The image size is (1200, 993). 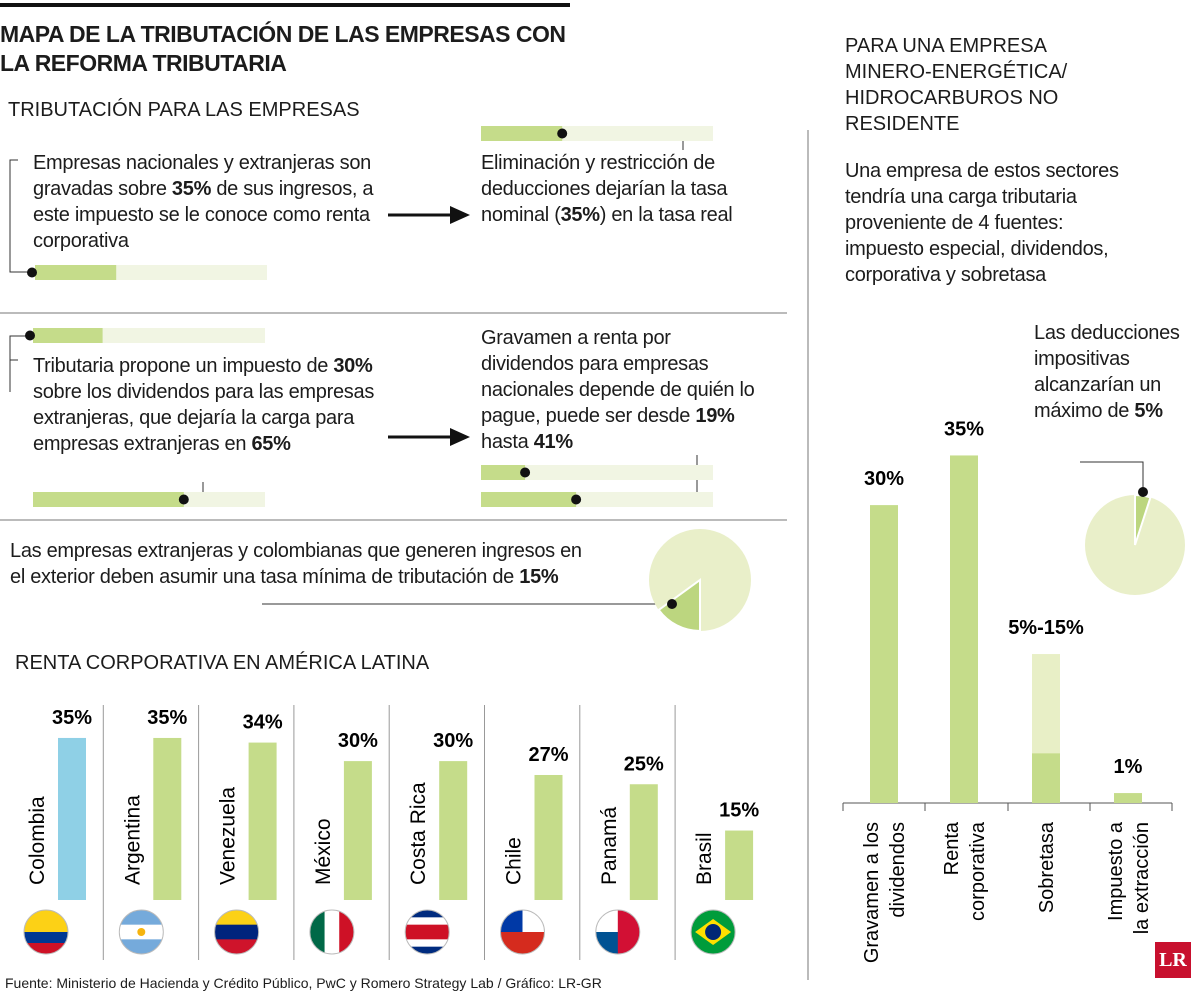 I want to click on logo: LR, so click(x=1173, y=960).